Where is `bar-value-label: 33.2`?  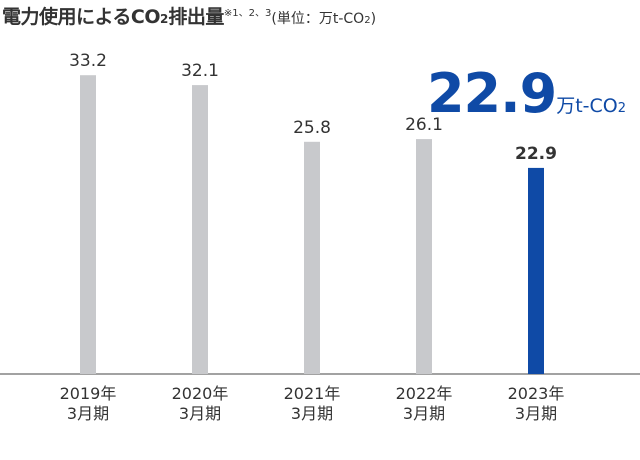
bar-value-label: 33.2 is located at coordinates (88, 61).